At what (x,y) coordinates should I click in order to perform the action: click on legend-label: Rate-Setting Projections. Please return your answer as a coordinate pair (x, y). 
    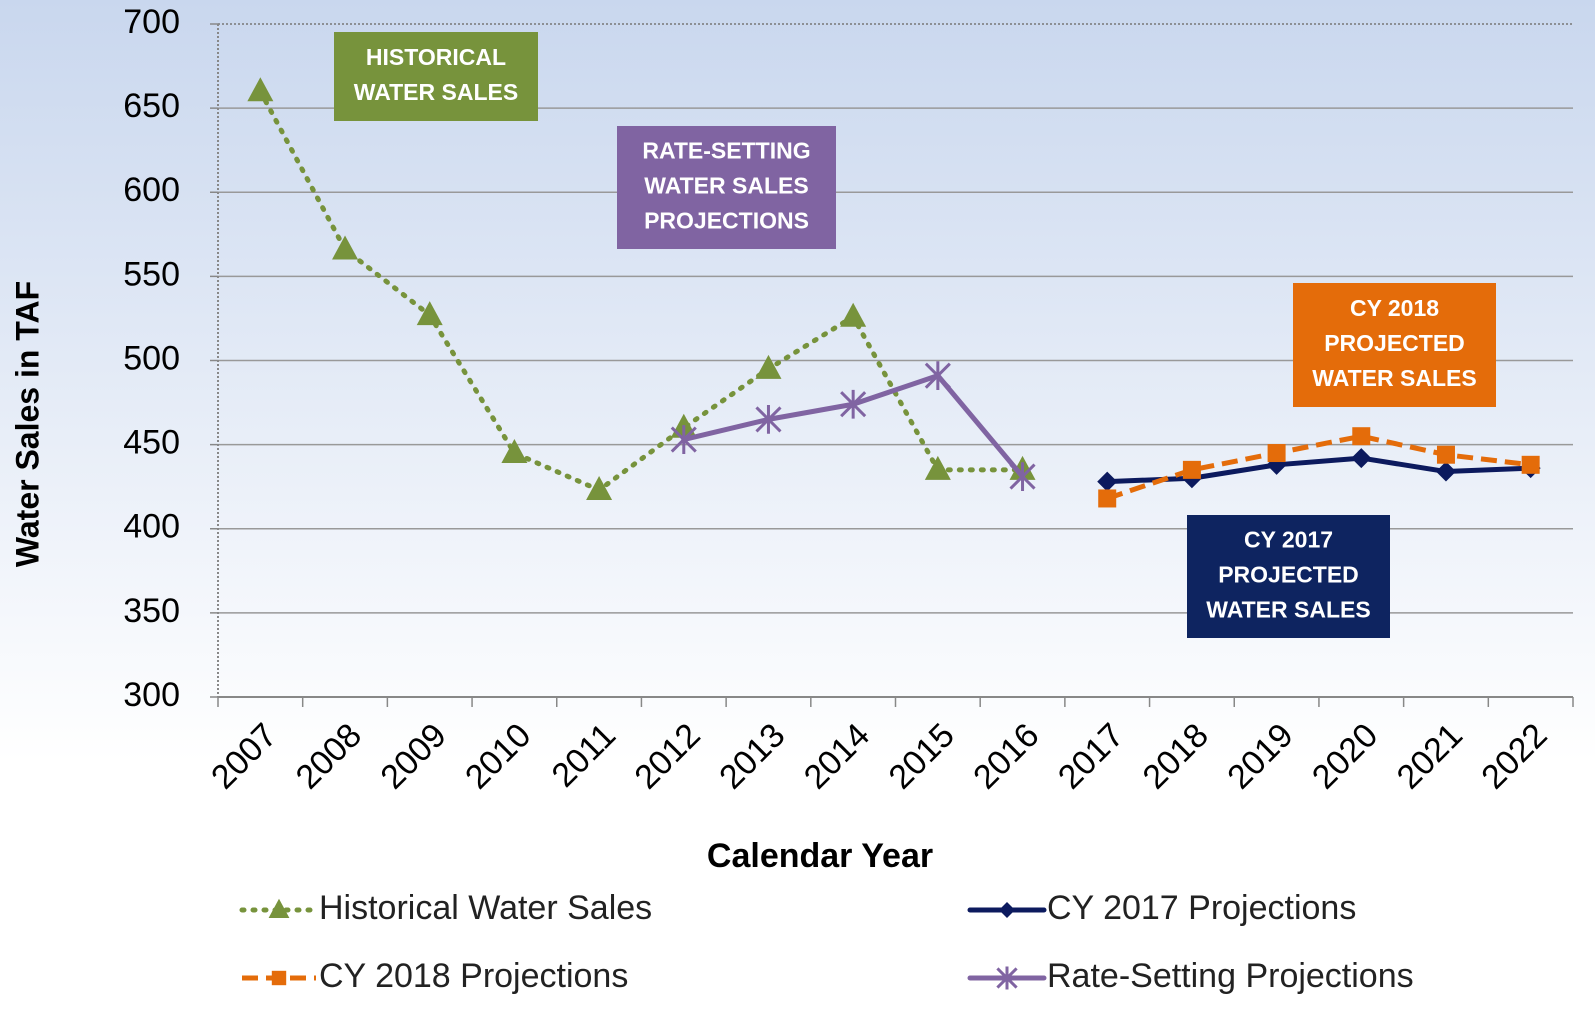
    Looking at the image, I should click on (1230, 976).